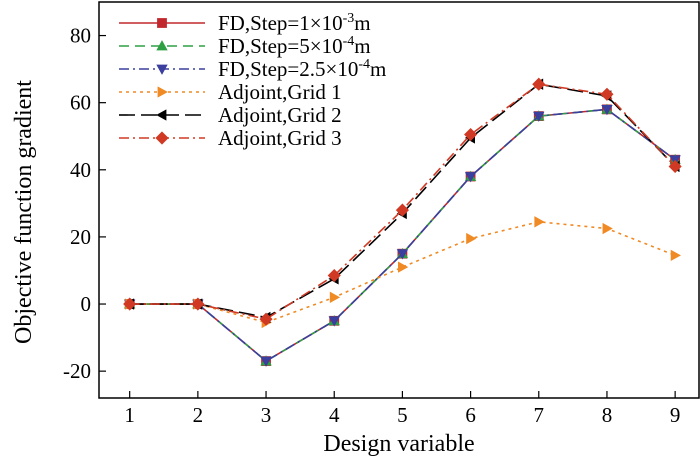 This screenshot has width=700, height=463. I want to click on legend-label-text: Adjoint,Grid 3, so click(280, 138).